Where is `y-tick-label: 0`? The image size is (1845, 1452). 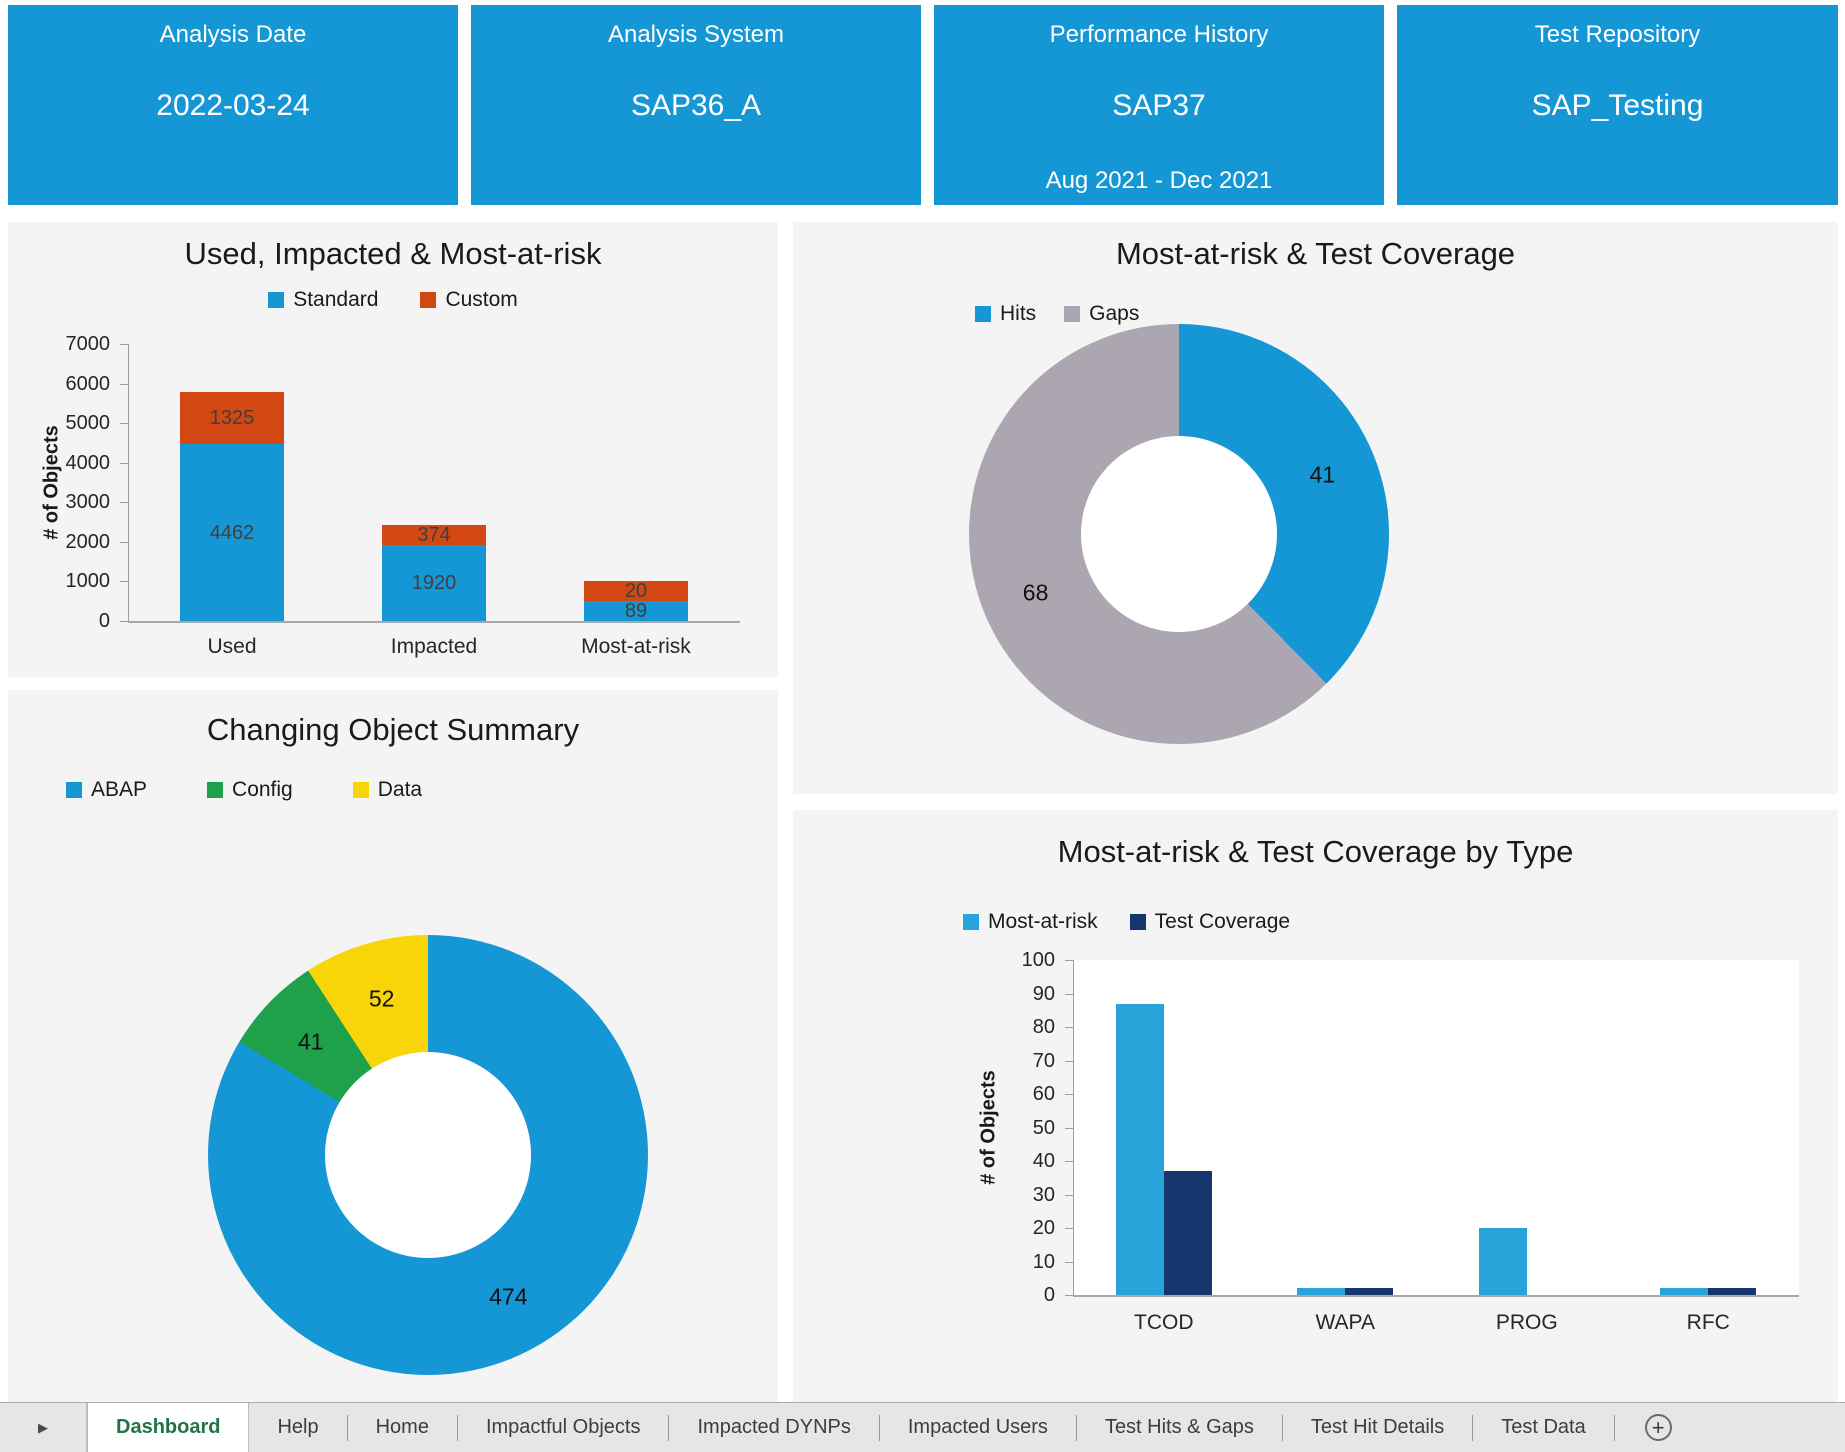
y-tick-label: 0 is located at coordinates (1049, 1295).